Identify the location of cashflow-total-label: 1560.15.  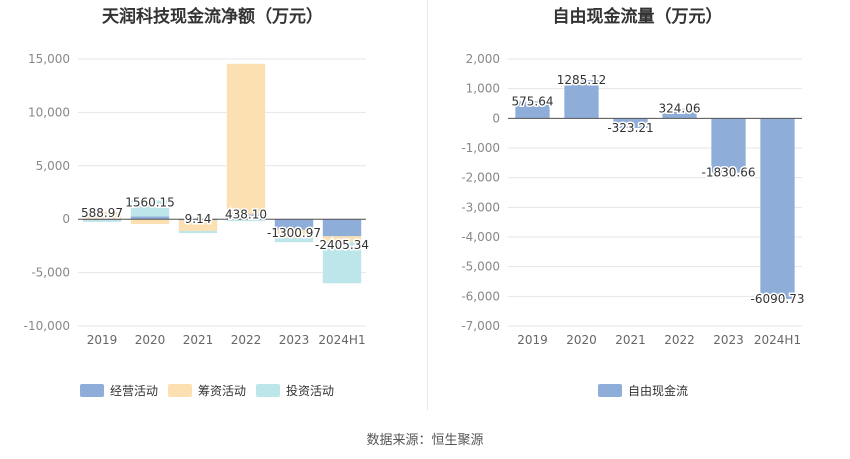
(150, 203).